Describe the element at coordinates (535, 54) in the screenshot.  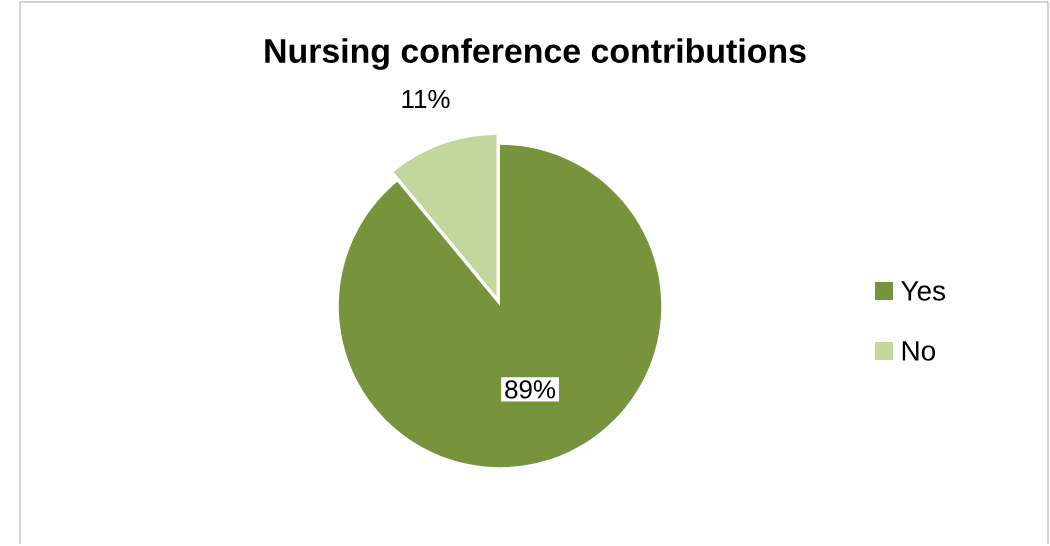
I see `chart-title: Nursing conference contributions` at that location.